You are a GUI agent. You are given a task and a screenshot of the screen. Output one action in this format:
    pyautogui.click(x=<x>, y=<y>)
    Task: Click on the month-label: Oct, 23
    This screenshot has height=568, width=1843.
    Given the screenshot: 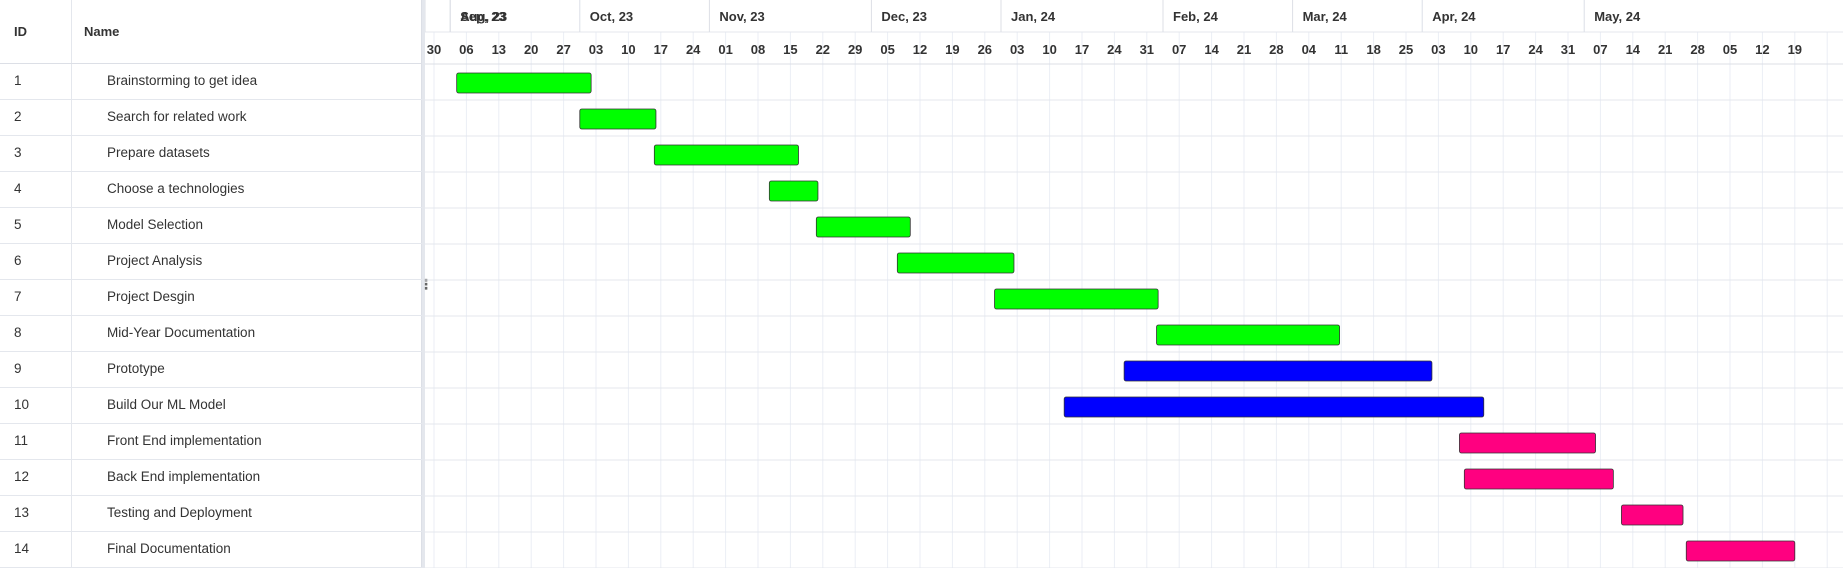 What is the action you would take?
    pyautogui.click(x=611, y=16)
    